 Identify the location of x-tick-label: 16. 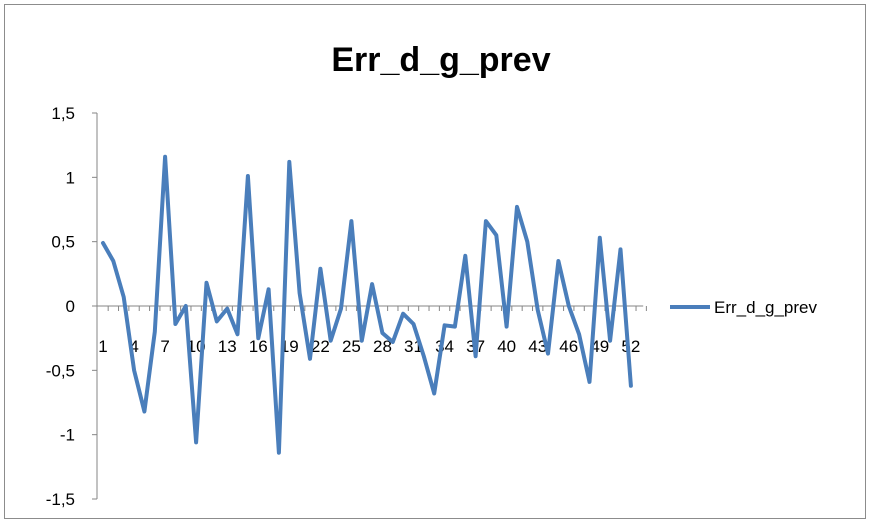
(258, 346).